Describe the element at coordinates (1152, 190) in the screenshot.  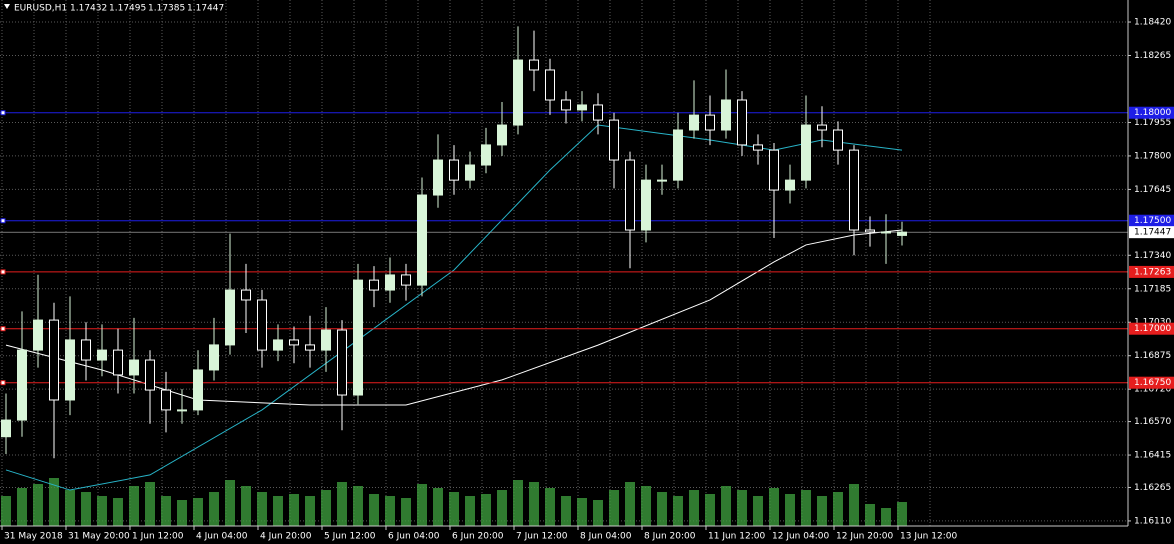
I see `y-tick-label: 1.17645` at that location.